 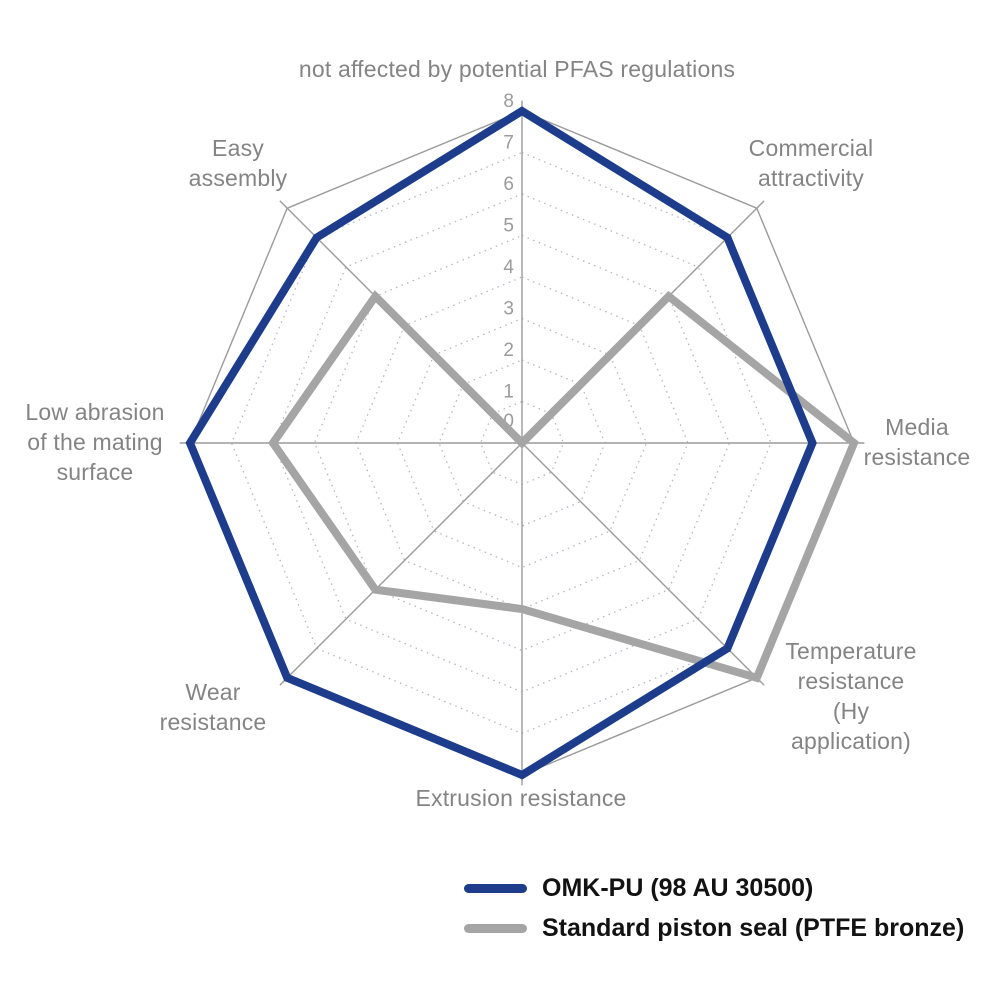 I want to click on axis-label-wear-resistance: Wear resistance, so click(x=213, y=707).